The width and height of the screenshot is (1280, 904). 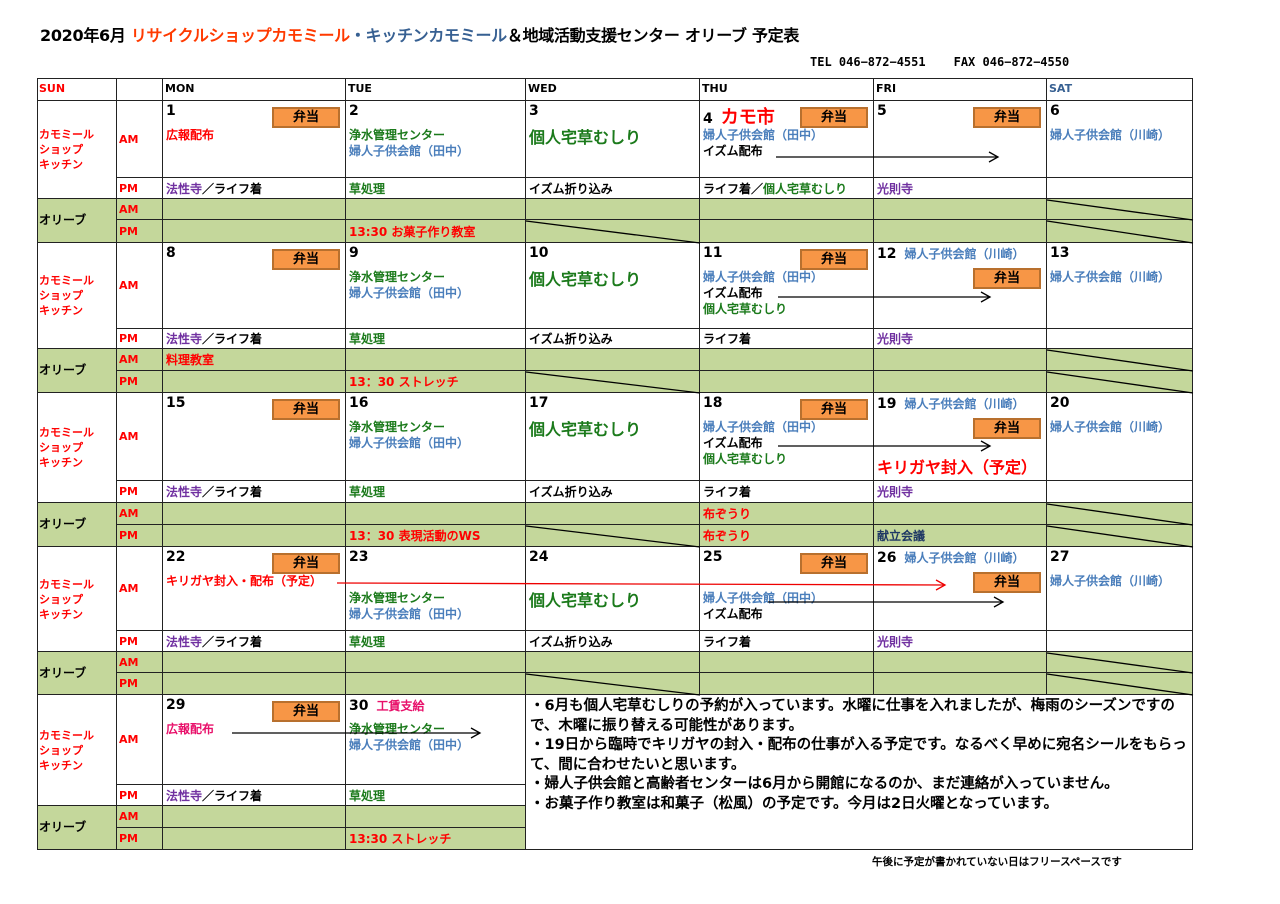 I want to click on entry-text: 婦人子供会館（川崎）, so click(x=1110, y=277).